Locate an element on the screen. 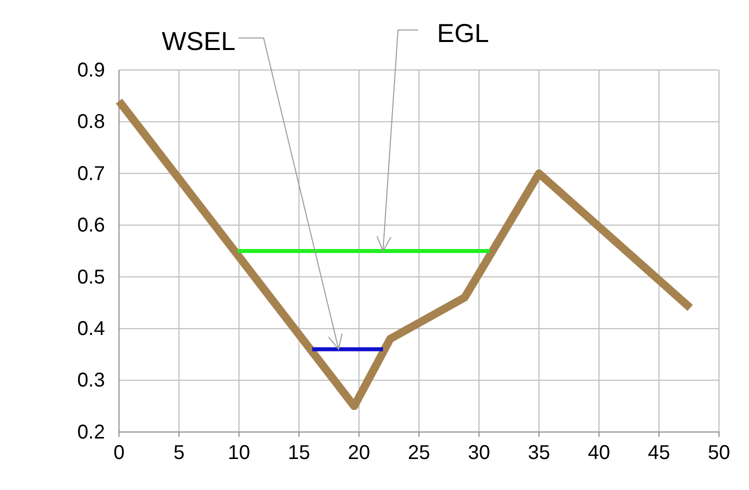 This screenshot has width=749, height=490. y-tick-label: 0.4 is located at coordinates (91, 329).